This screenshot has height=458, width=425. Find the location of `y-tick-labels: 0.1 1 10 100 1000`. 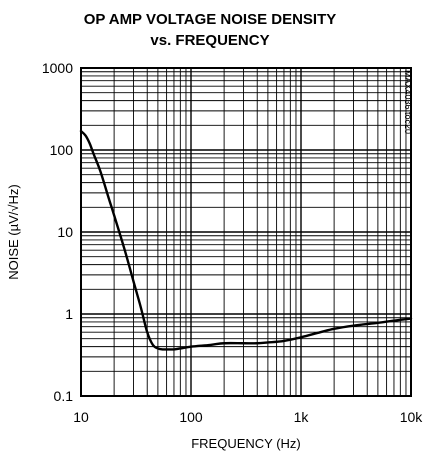

y-tick-labels: 0.1 1 10 100 1000 is located at coordinates (57, 232).